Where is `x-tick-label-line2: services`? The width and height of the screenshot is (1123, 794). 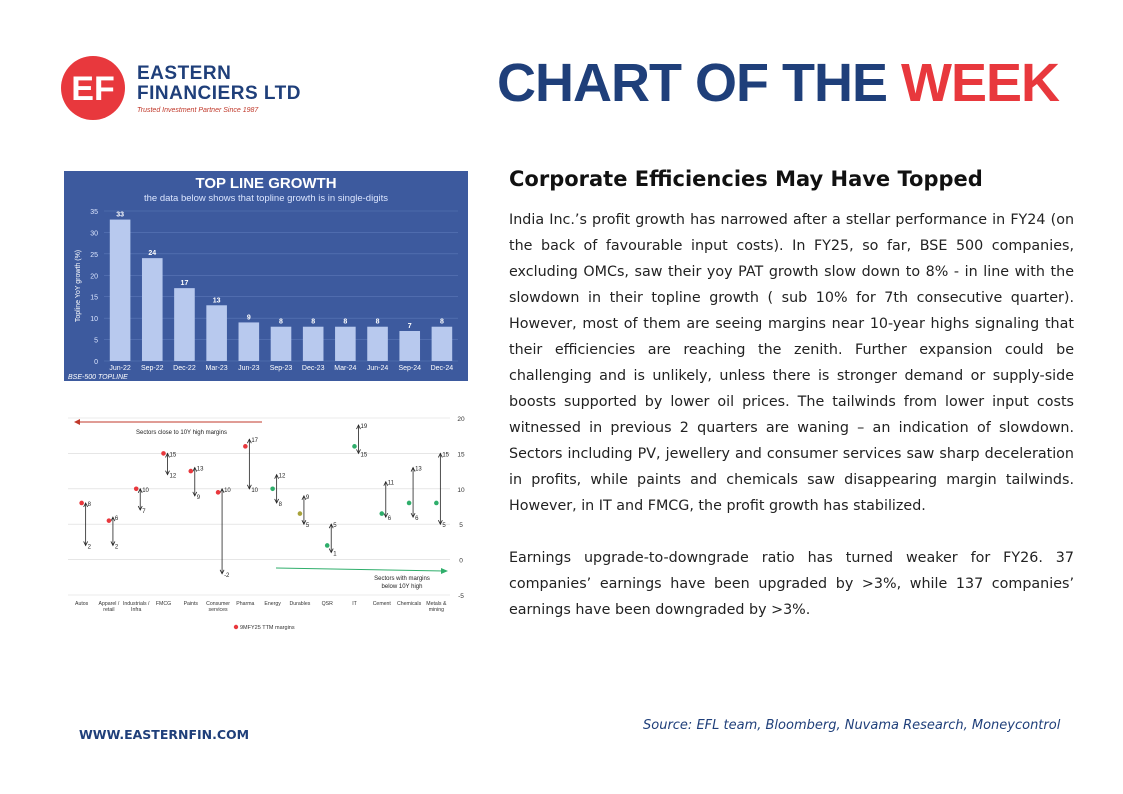 x-tick-label-line2: services is located at coordinates (218, 610).